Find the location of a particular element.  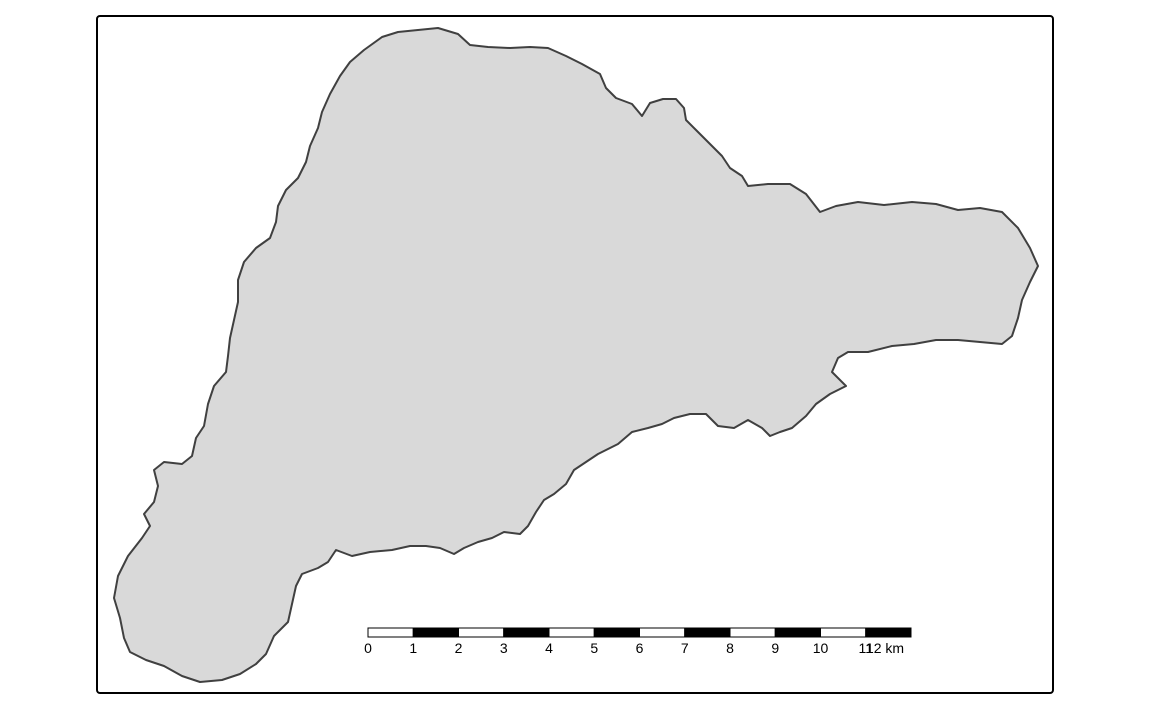

scale-bar-label: 9 is located at coordinates (775, 648).